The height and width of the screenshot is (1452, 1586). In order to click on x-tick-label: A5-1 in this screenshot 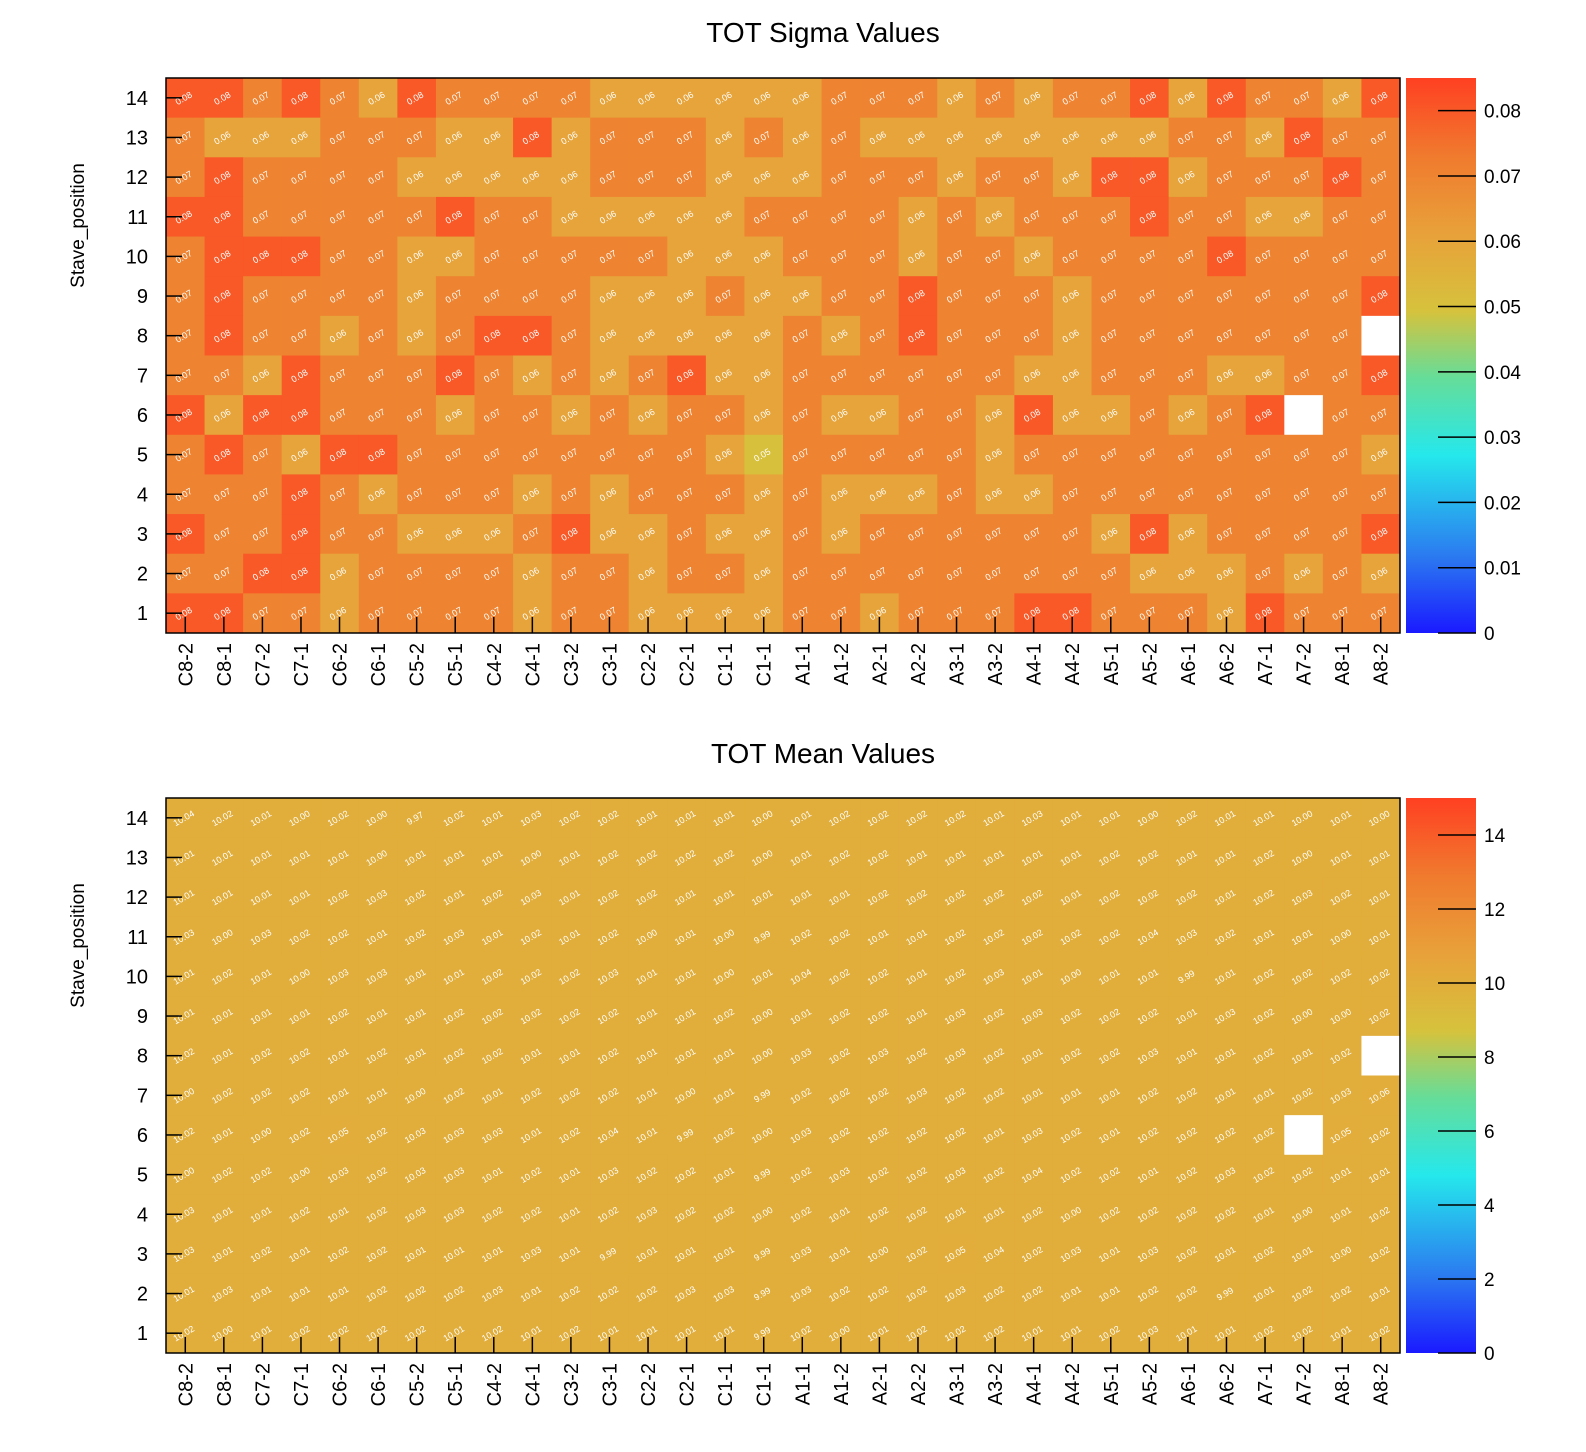, I will do `click(1112, 1384)`.